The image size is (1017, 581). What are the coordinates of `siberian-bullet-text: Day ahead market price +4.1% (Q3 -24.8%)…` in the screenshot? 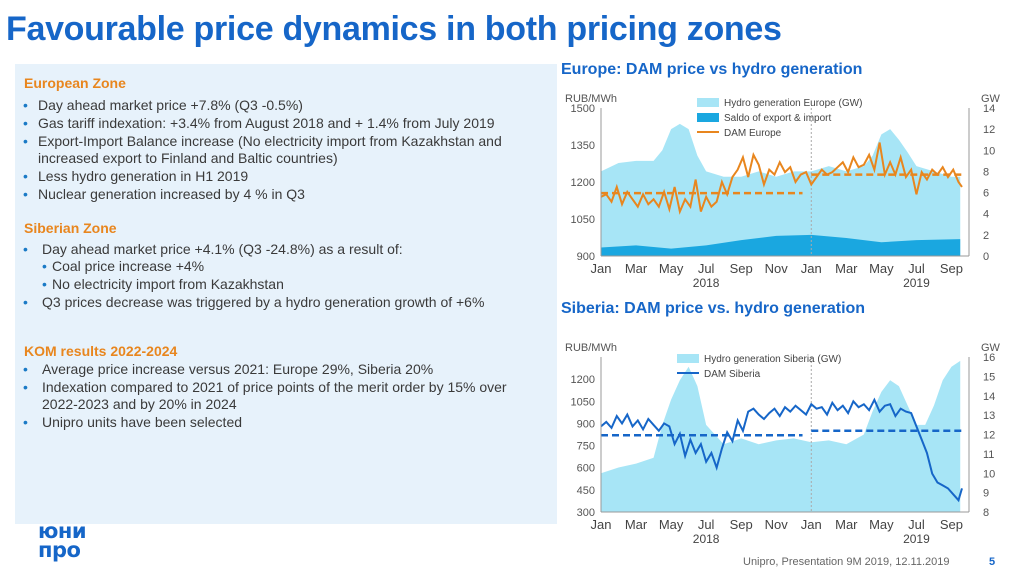 It's located at (222, 249).